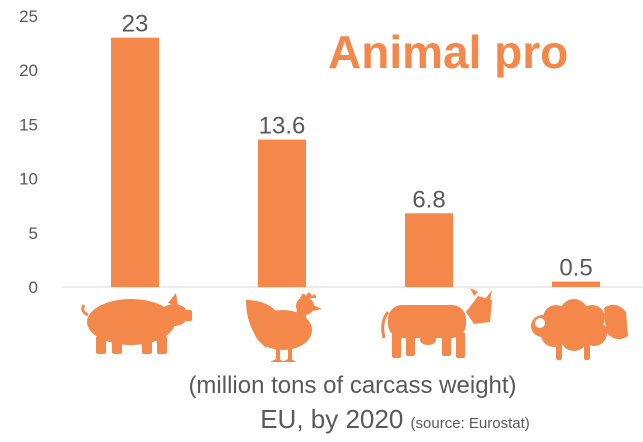  I want to click on bar-pig, so click(135, 162).